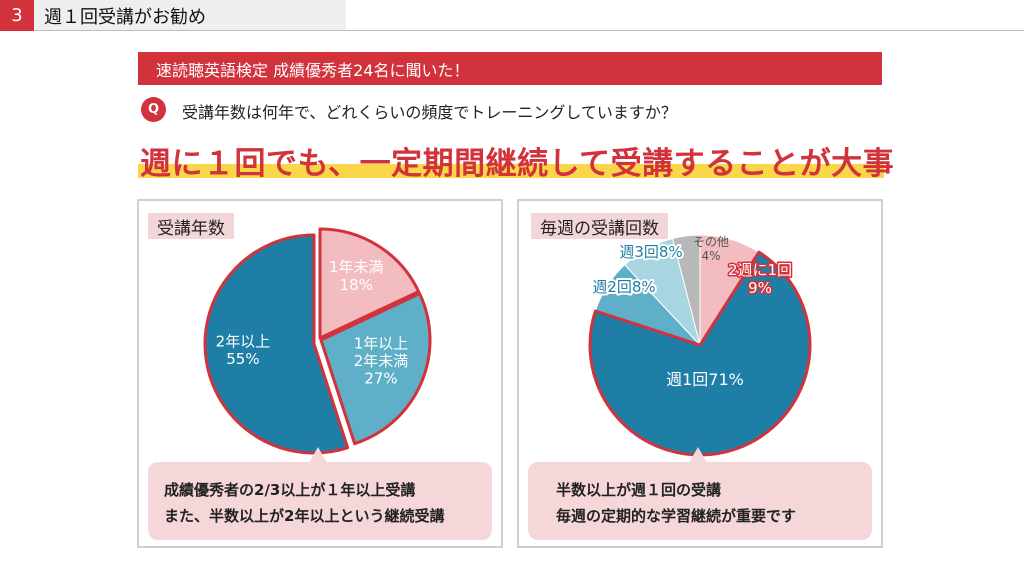 The width and height of the screenshot is (1024, 576). I want to click on years-slice-under-1-year-label: 1年未満 18%, so click(356, 276).